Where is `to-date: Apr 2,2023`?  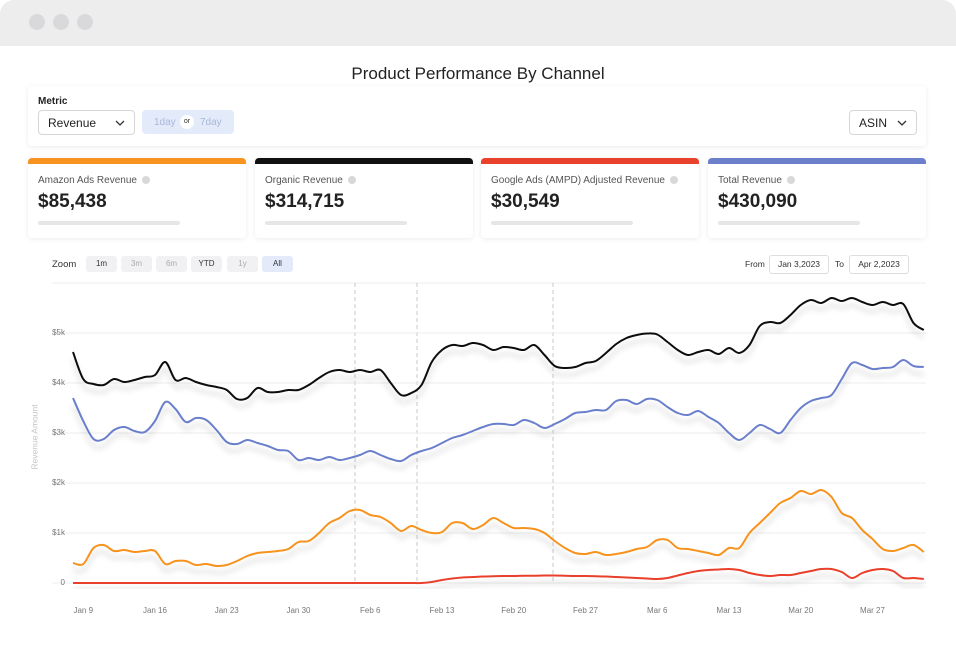 to-date: Apr 2,2023 is located at coordinates (879, 264).